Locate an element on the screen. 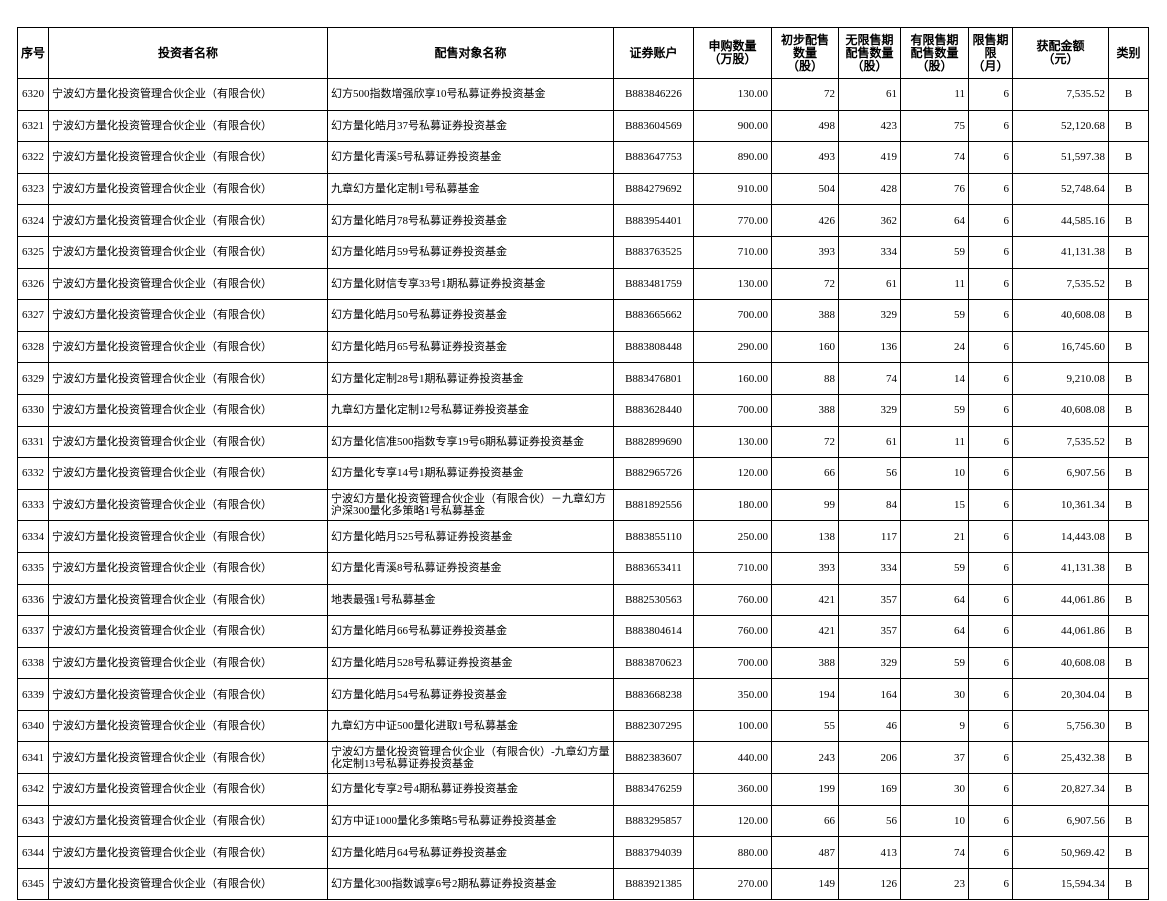 This screenshot has width=1167, height=901. table-cell: B883653411 is located at coordinates (653, 568).